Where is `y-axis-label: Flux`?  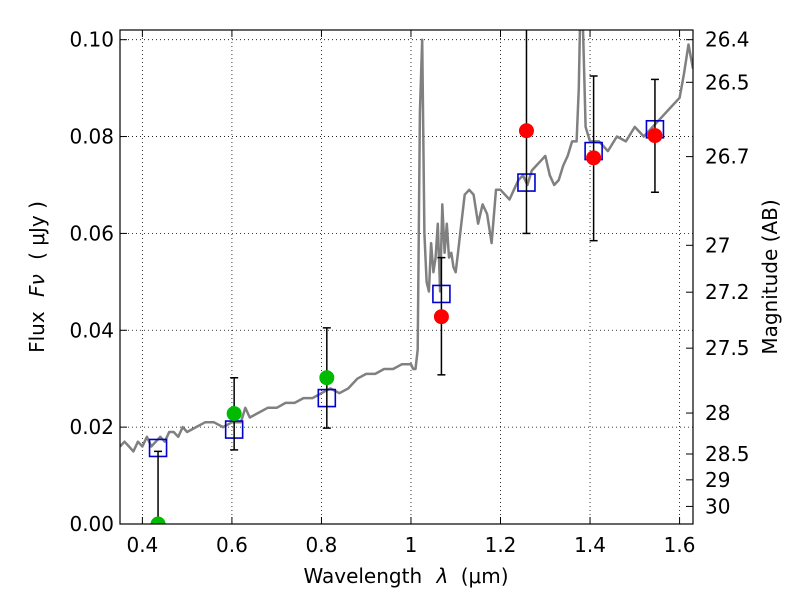
y-axis-label: Flux is located at coordinates (37, 332).